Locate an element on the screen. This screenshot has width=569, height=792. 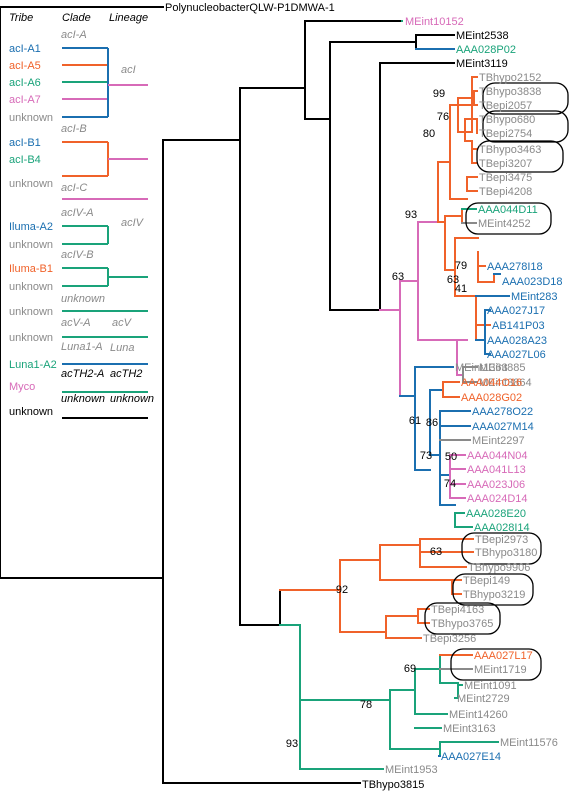
leaf-label: TBhypo3838 is located at coordinates (510, 92).